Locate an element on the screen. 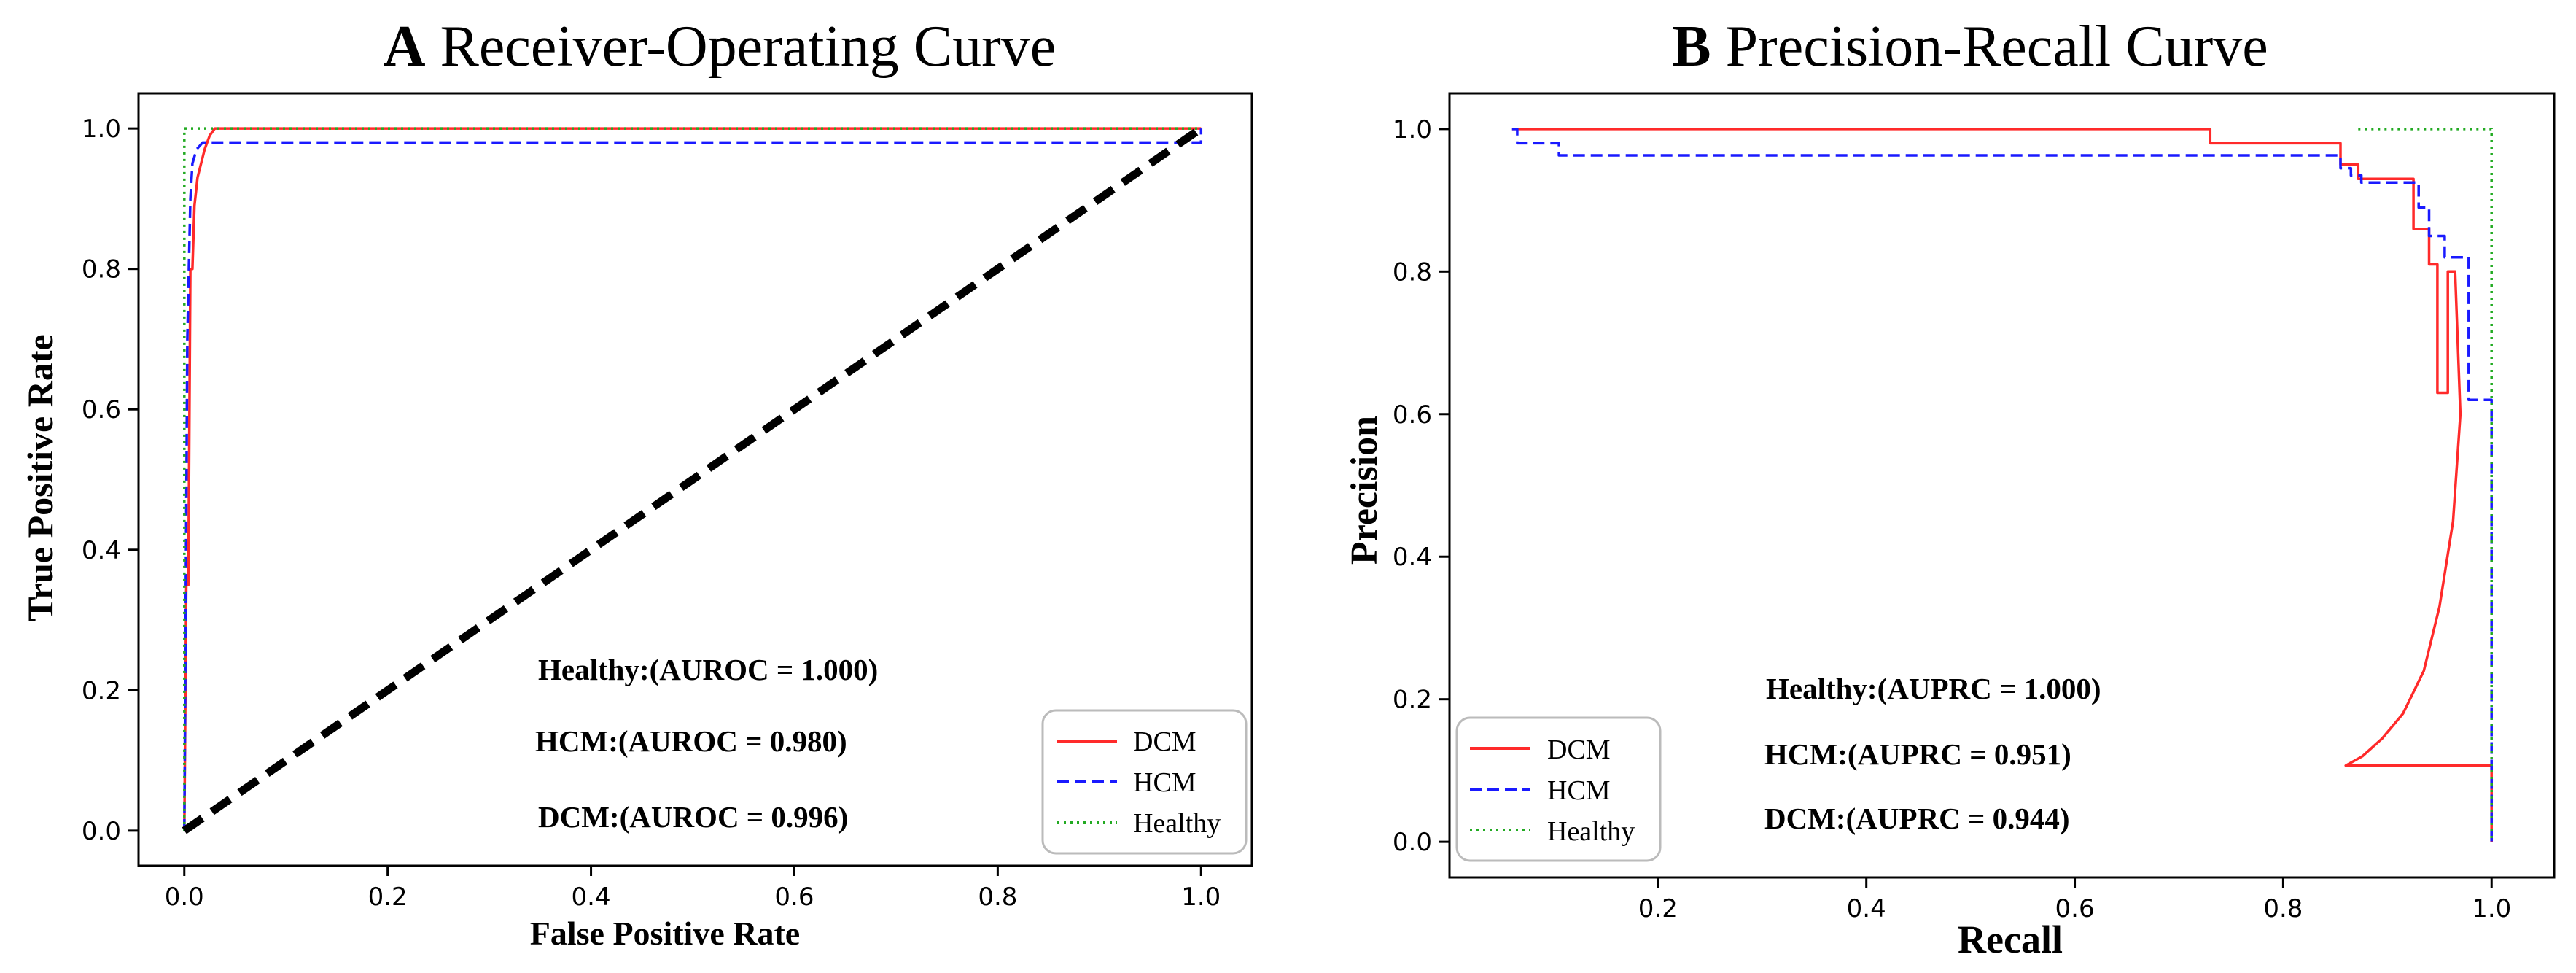  roc-legend-healthy-label: Healthy is located at coordinates (1177, 823).